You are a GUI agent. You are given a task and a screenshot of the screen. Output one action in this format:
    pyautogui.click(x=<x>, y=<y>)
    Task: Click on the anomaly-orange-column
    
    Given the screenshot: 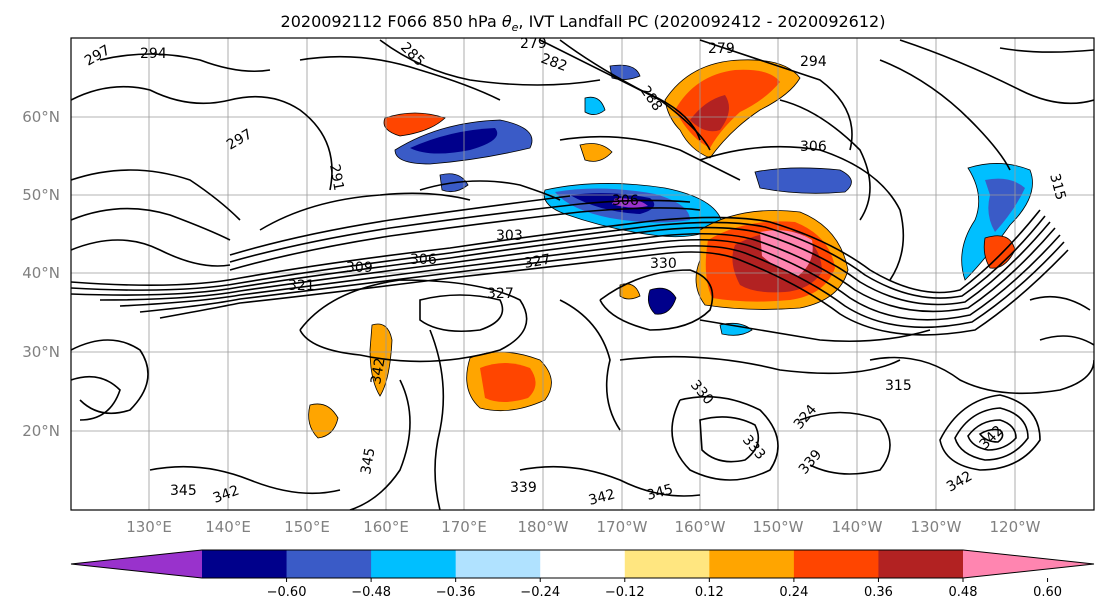 What is the action you would take?
    pyautogui.click(x=381, y=360)
    